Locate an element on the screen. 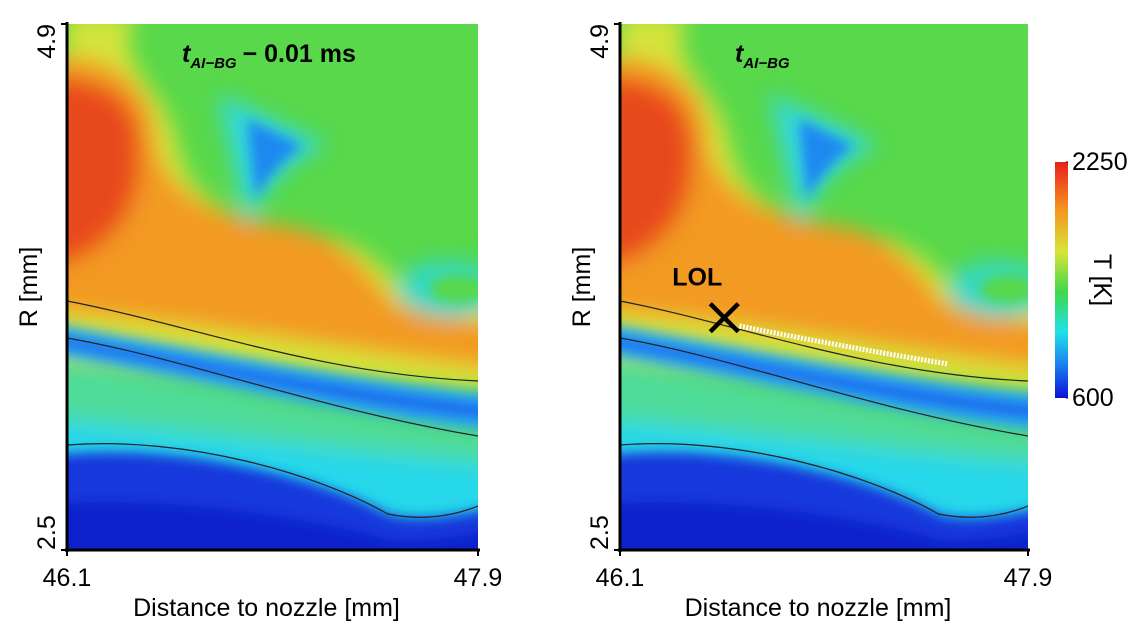 This screenshot has height=637, width=1146. panel-title: tAI−BG − 0.01 ms is located at coordinates (269, 56).